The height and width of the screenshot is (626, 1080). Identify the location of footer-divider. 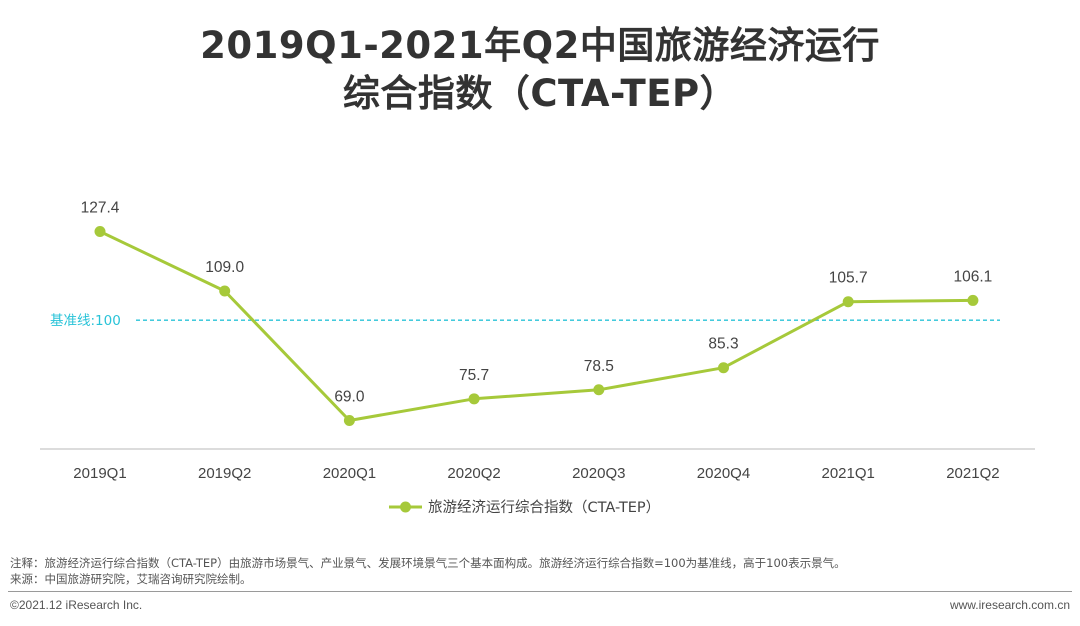
(540, 591).